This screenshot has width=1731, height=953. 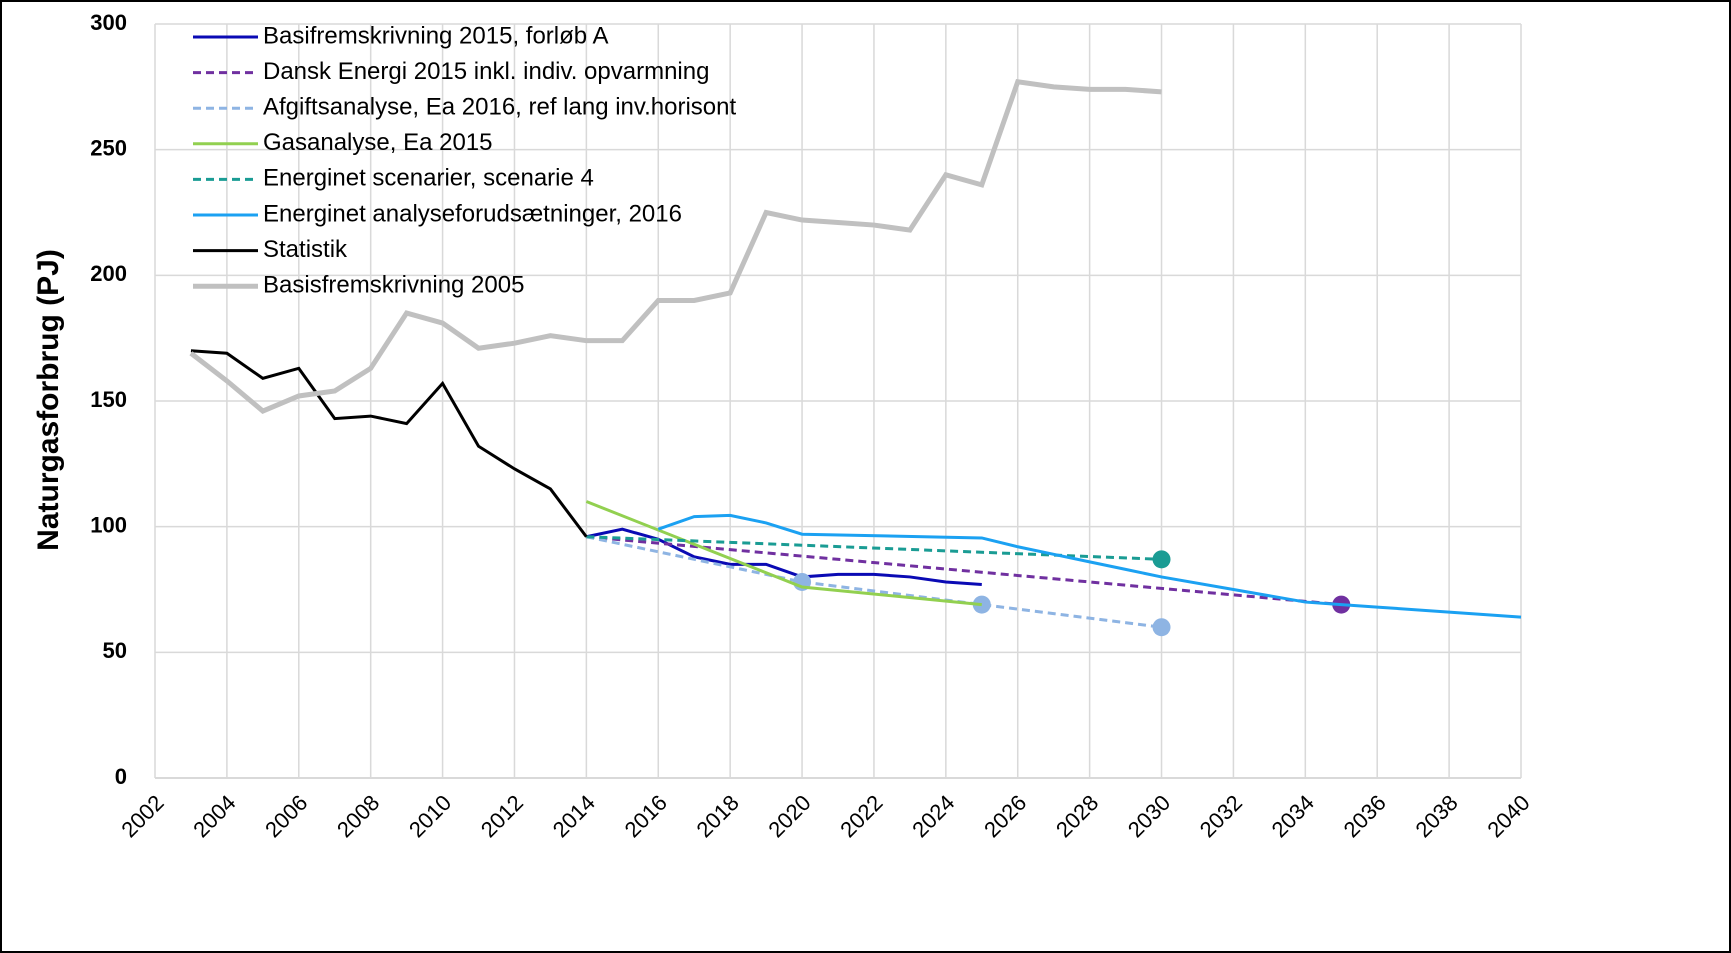 I want to click on legend-label: Energinet scenarier, scenarie 4, so click(x=428, y=178).